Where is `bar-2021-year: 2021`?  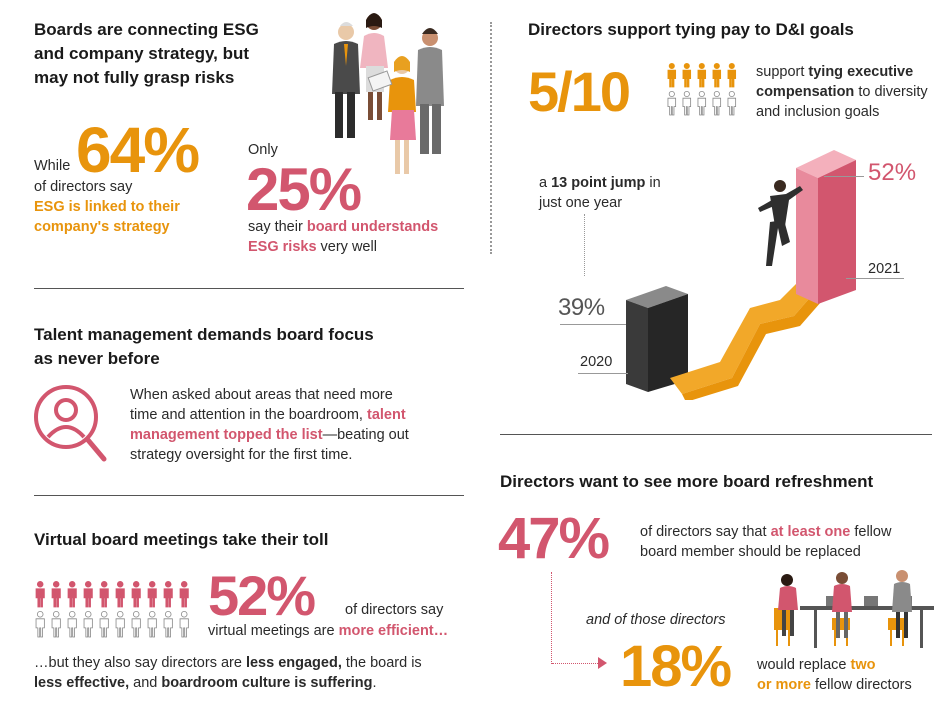
bar-2021-year: 2021 is located at coordinates (884, 269).